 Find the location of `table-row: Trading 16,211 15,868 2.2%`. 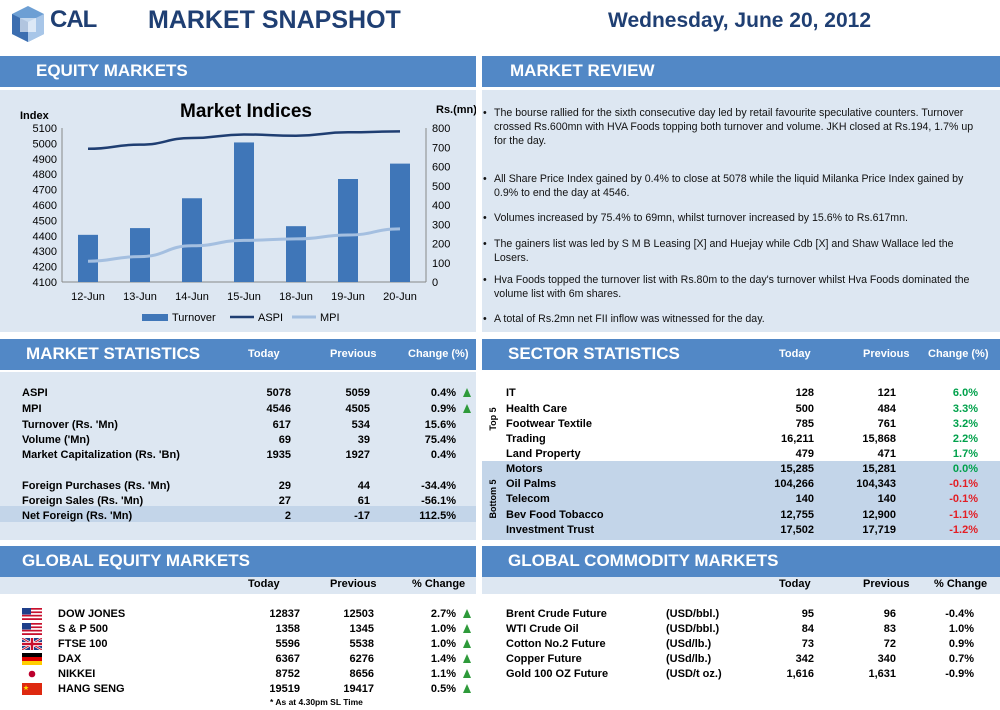

table-row: Trading 16,211 15,868 2.2% is located at coordinates (741, 439).